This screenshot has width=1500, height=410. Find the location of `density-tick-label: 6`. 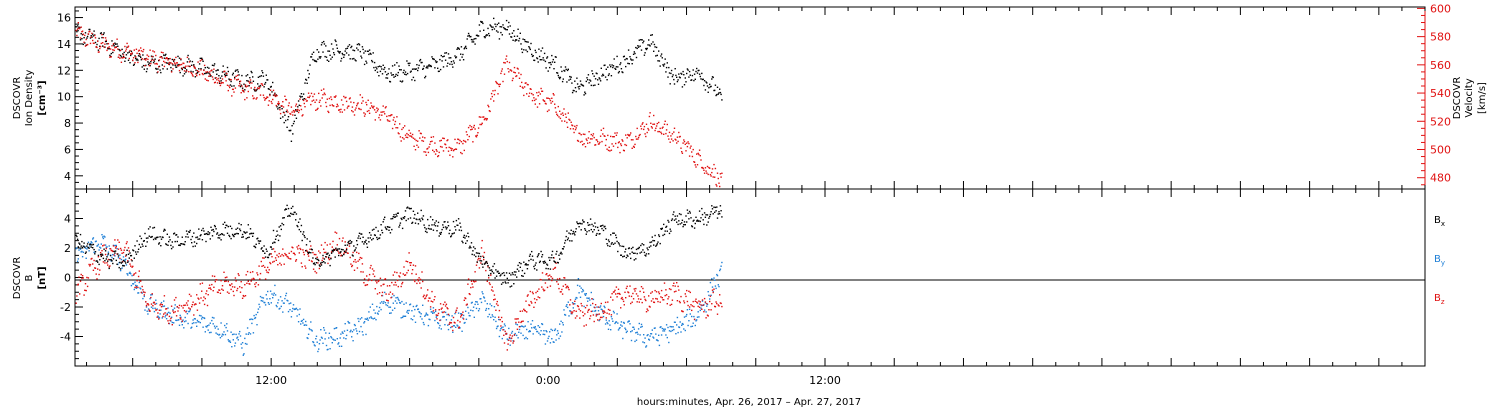

density-tick-label: 6 is located at coordinates (67, 149).